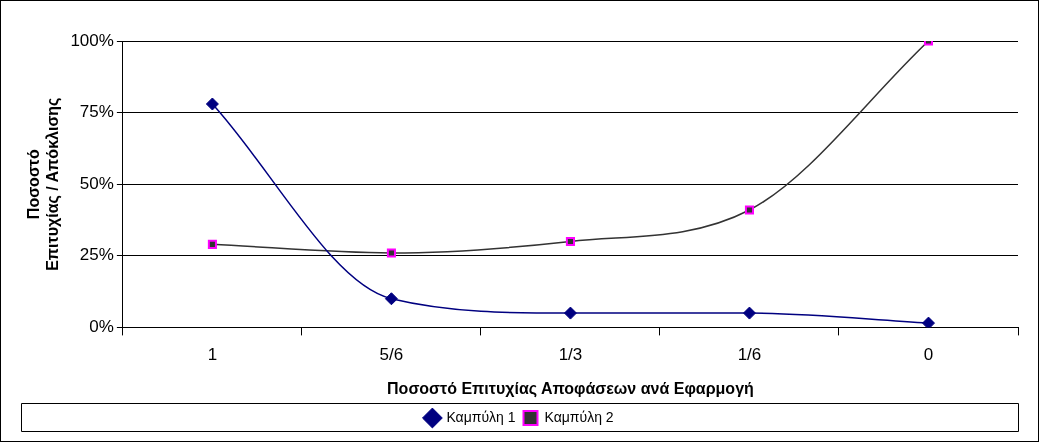  I want to click on x-tick-label: 1/6, so click(749, 355).